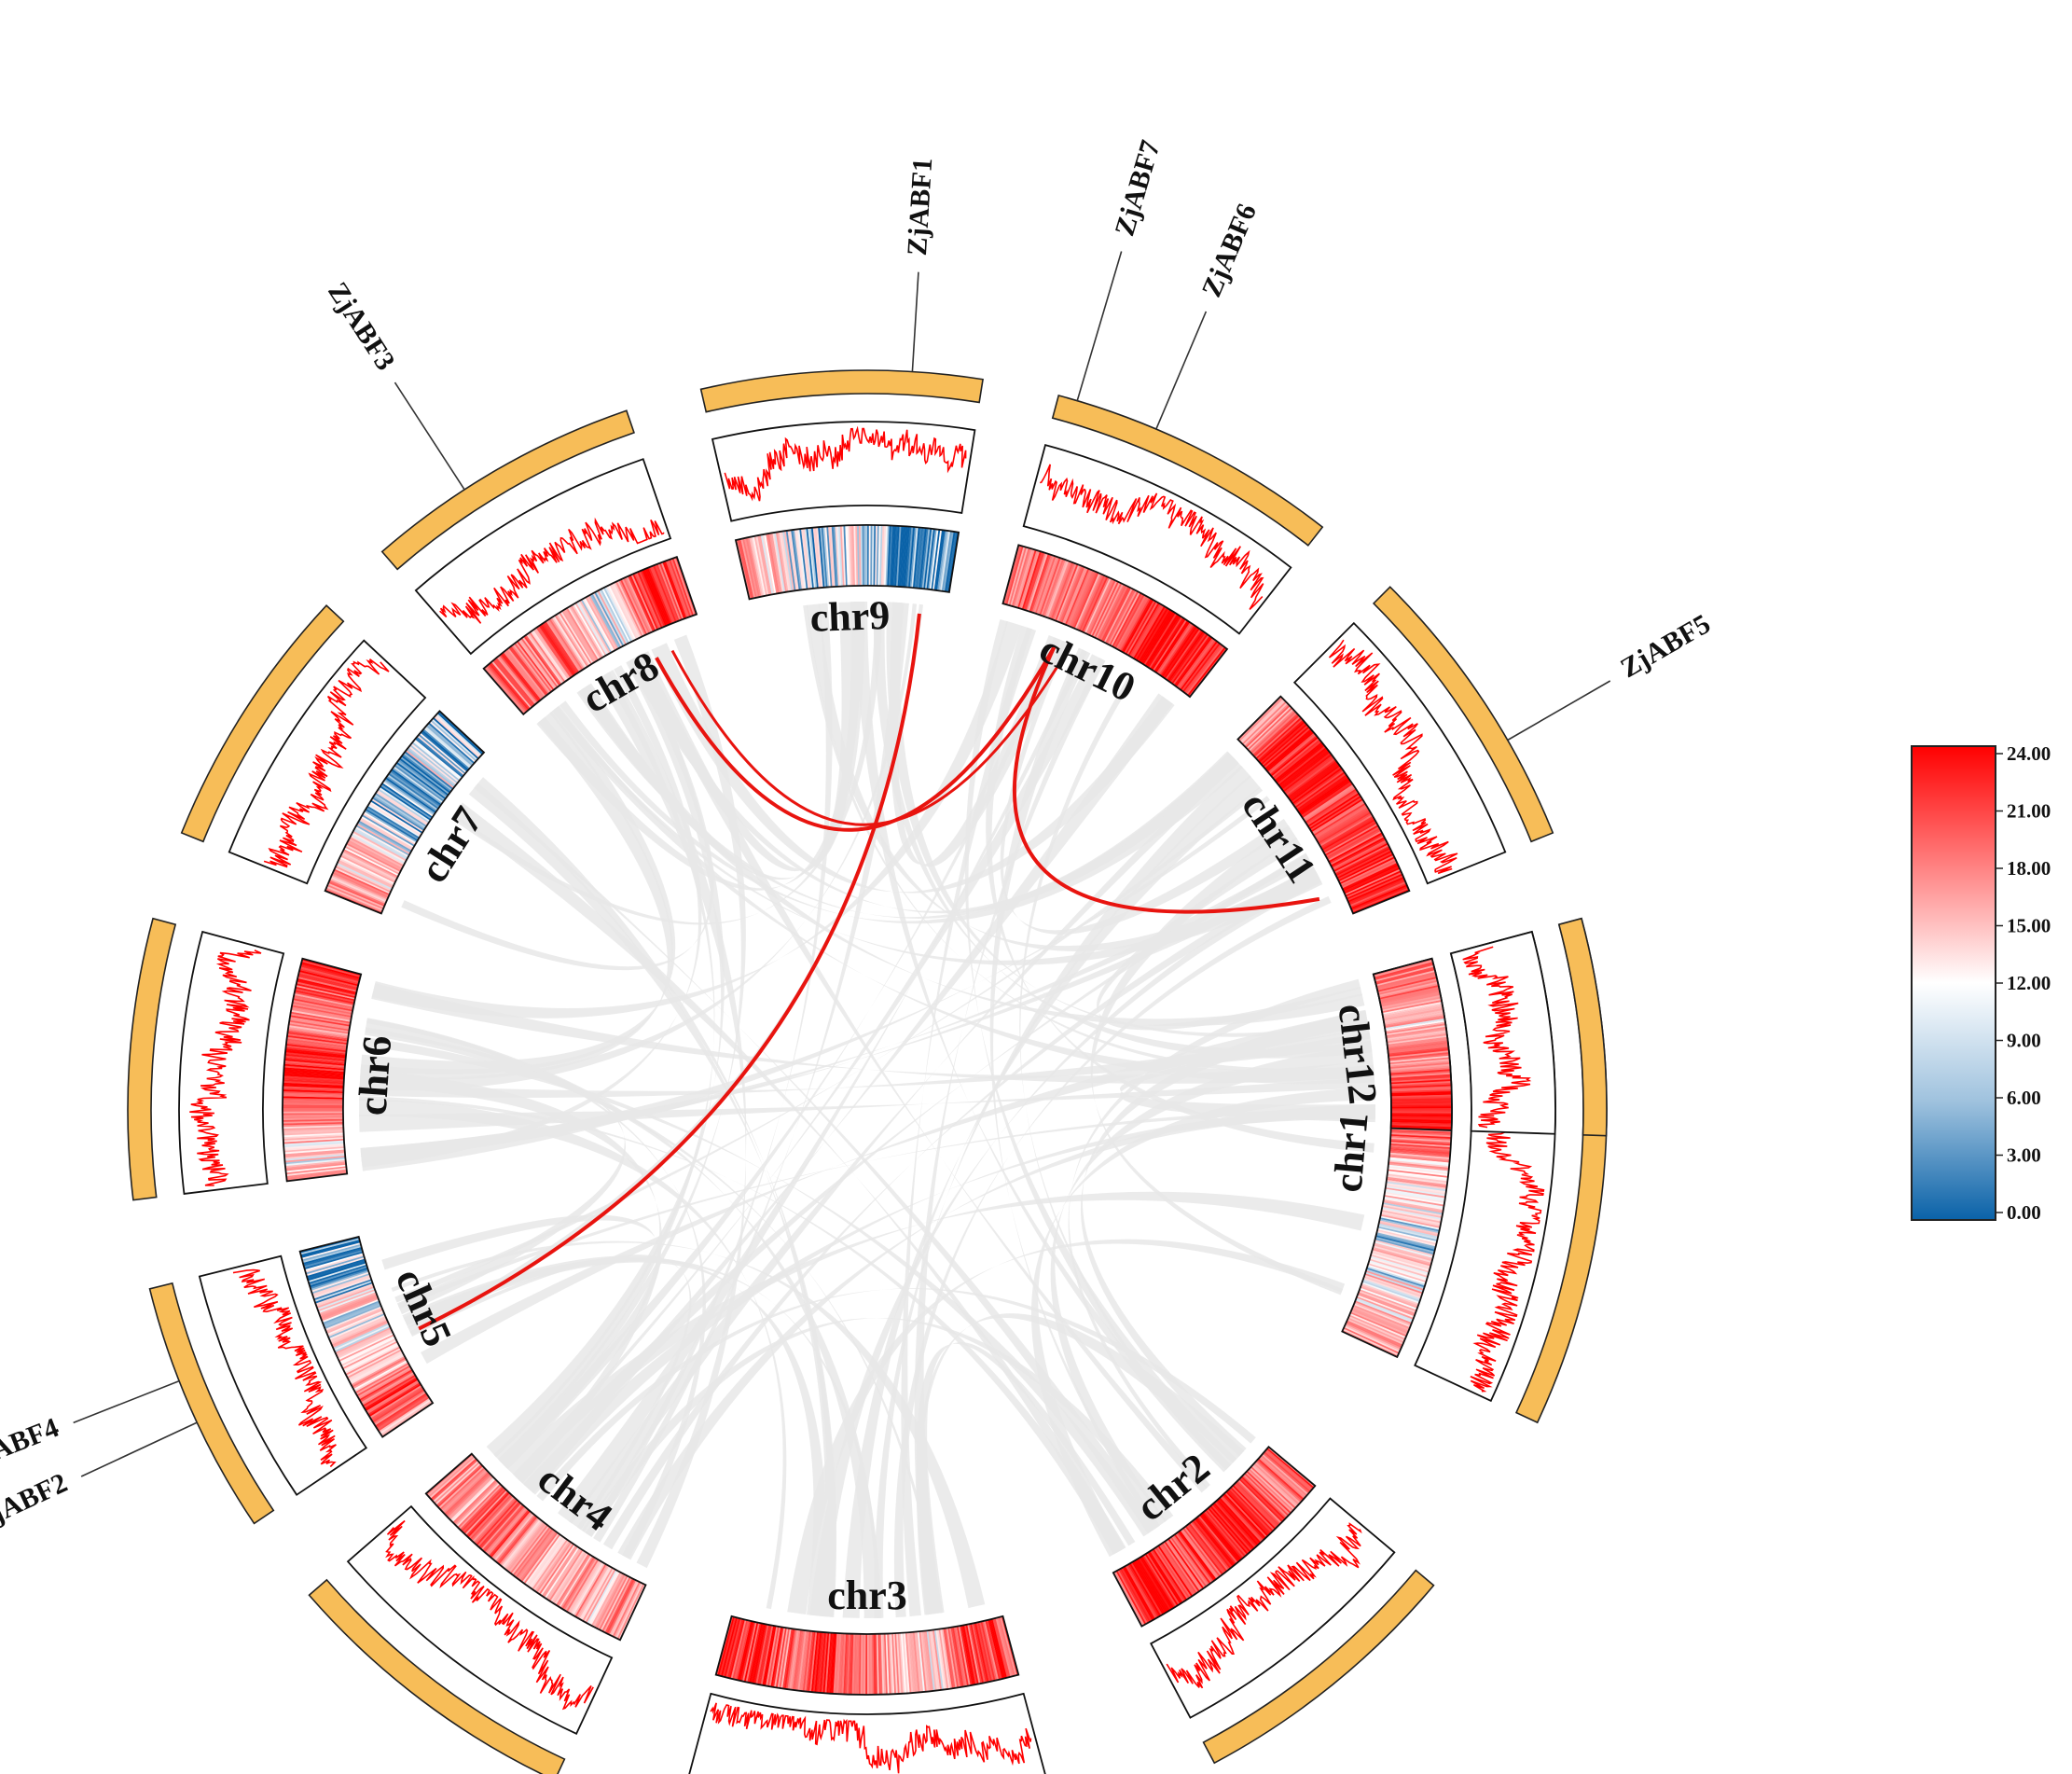  I want to click on duplication-link-extra, so click(869, 737).